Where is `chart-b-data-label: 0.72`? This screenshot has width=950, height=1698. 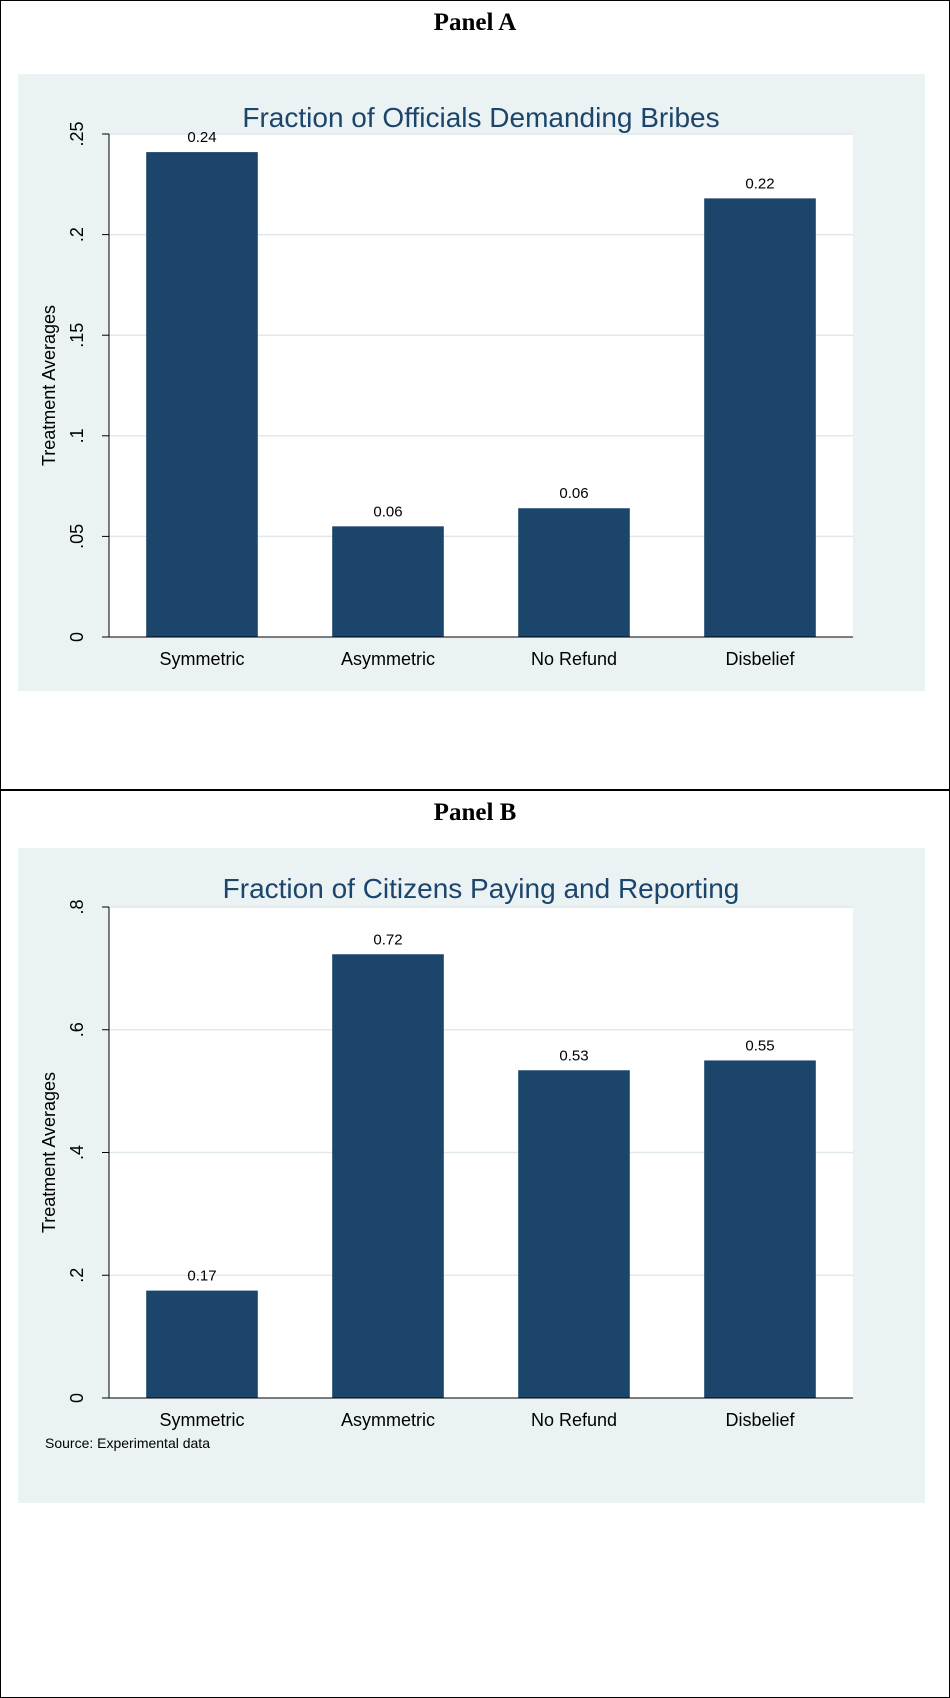 chart-b-data-label: 0.72 is located at coordinates (387, 939).